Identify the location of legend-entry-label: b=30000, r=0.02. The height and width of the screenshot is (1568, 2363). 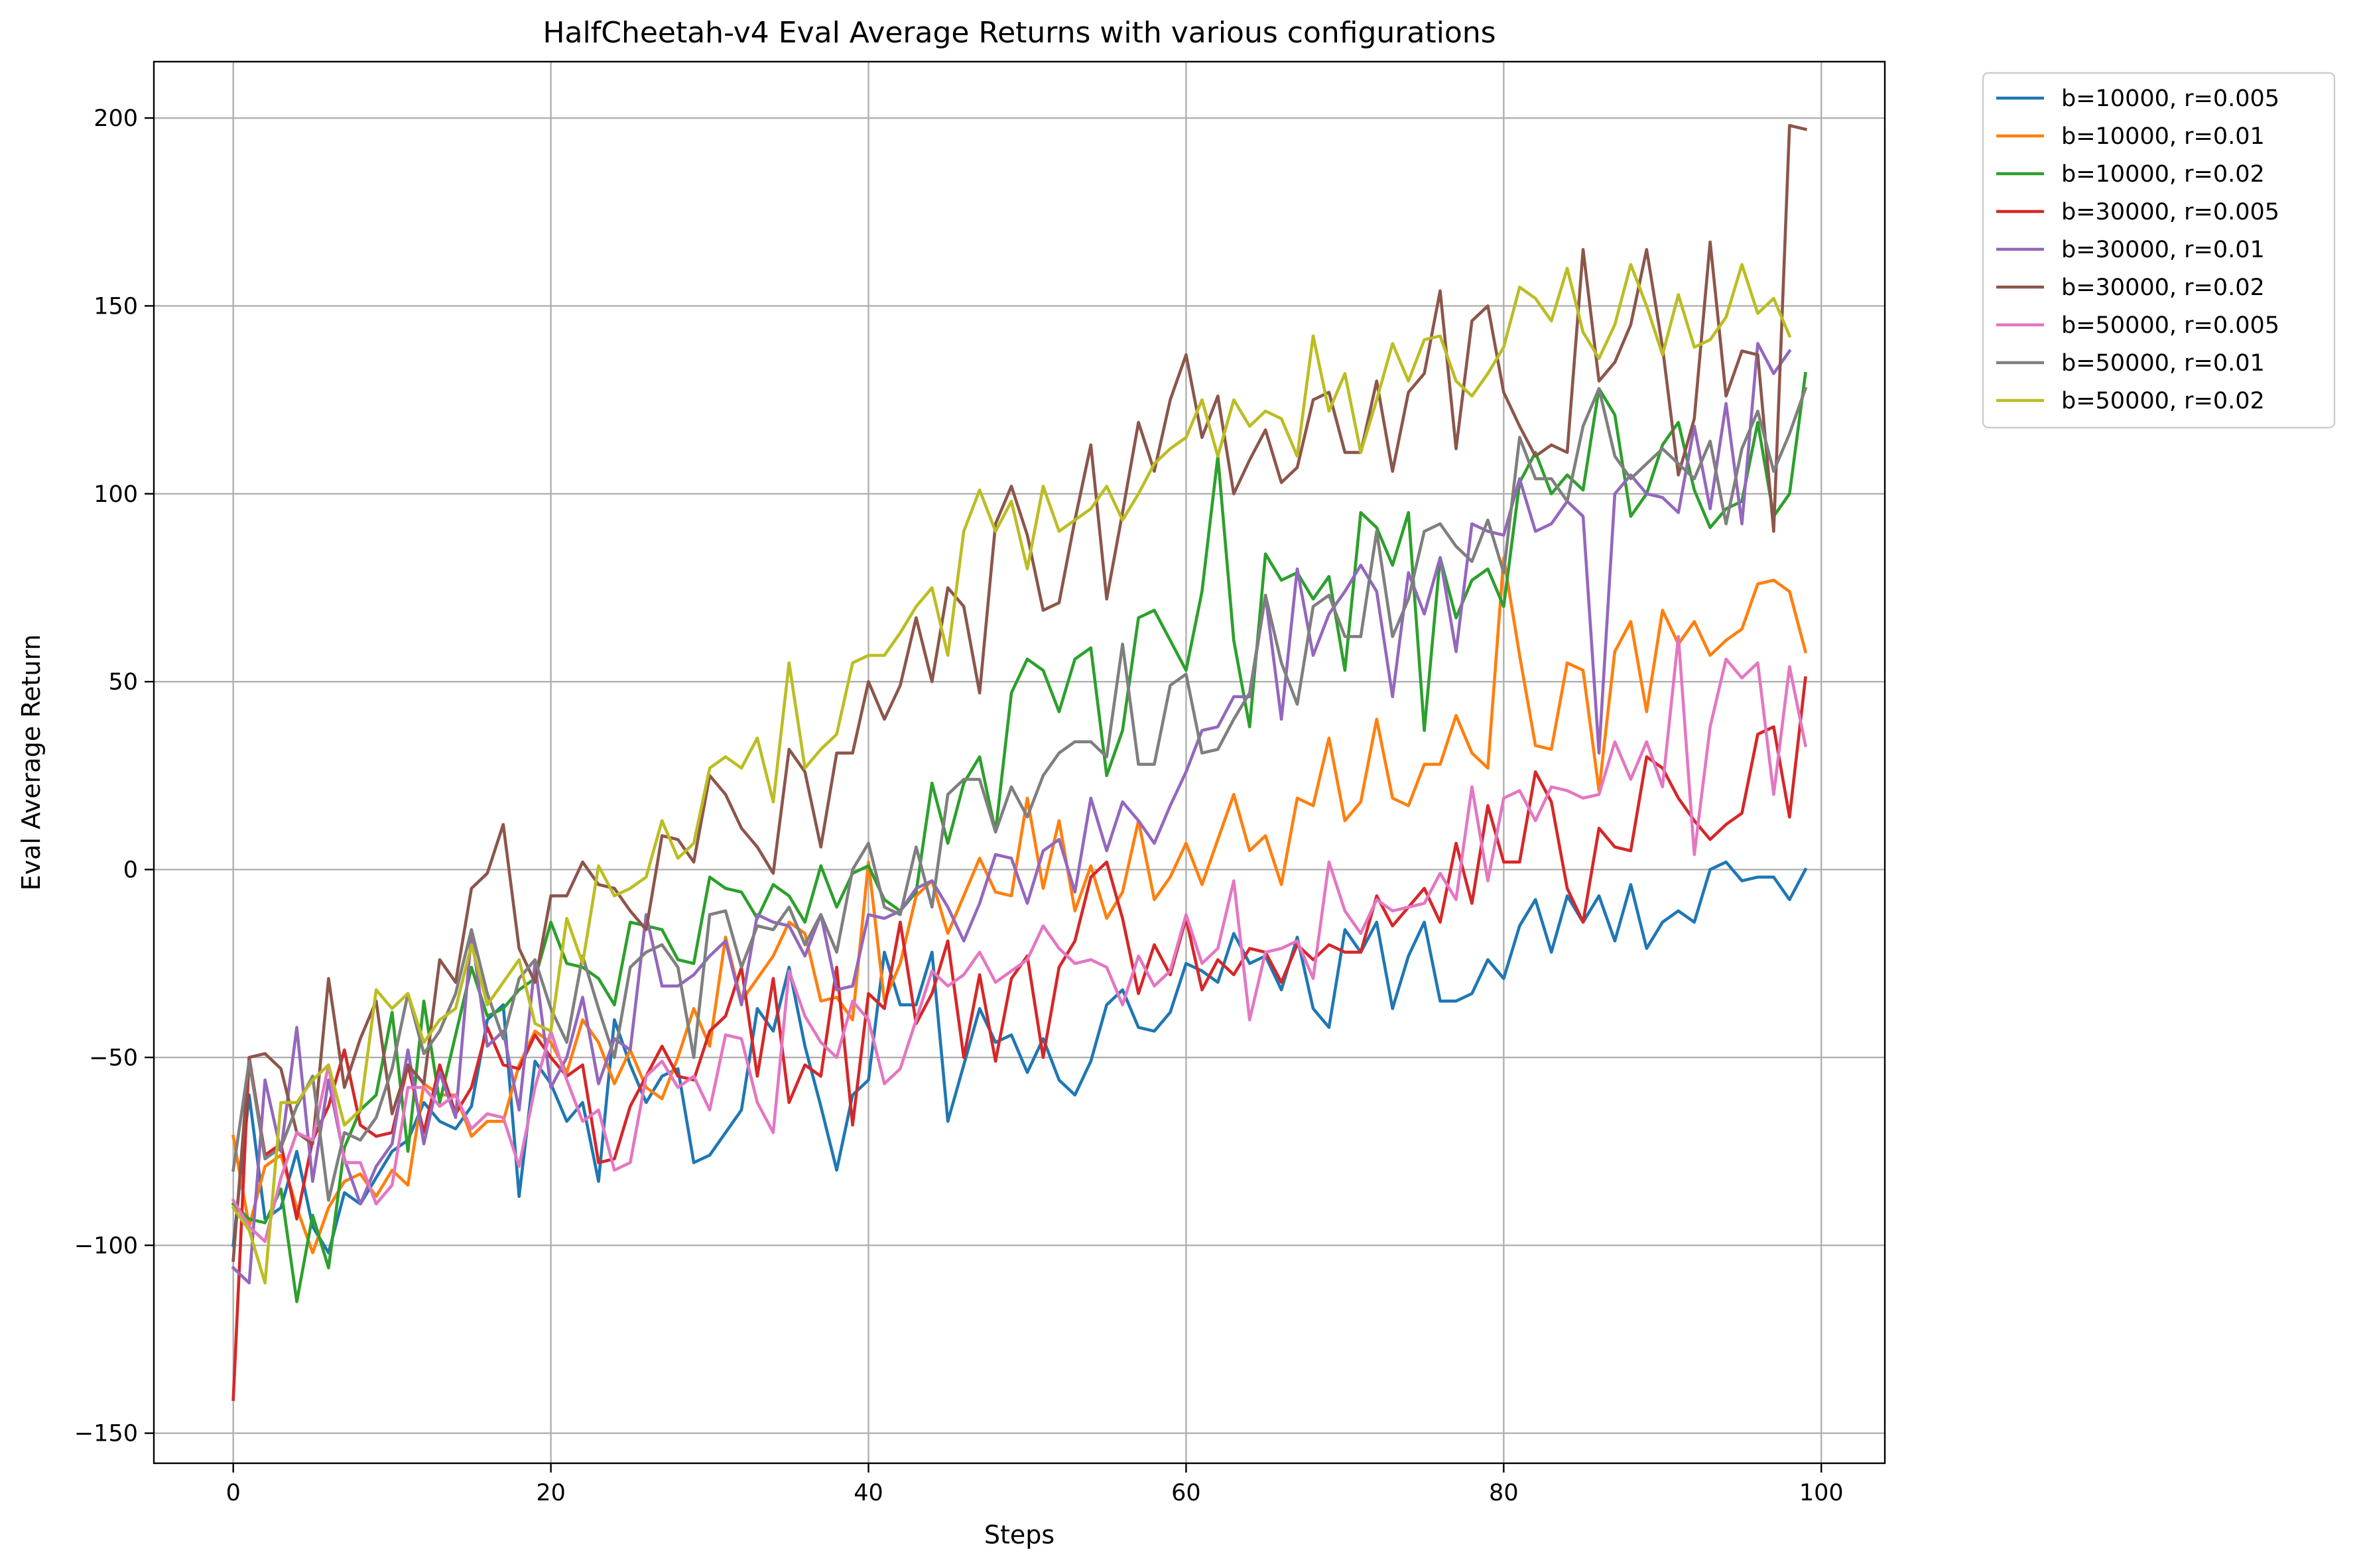
(2163, 287).